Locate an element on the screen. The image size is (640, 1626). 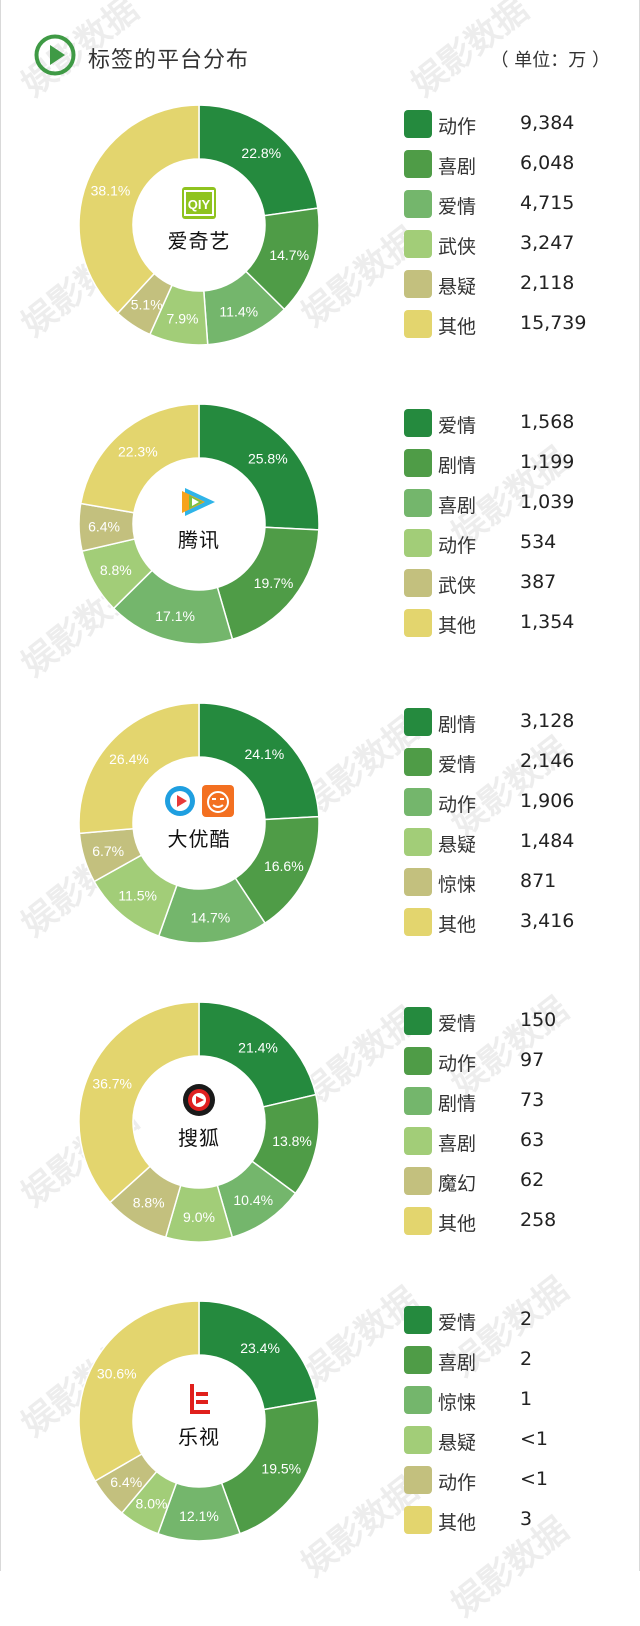
legend-item: 其他 15,739 is located at coordinates (514, 322).